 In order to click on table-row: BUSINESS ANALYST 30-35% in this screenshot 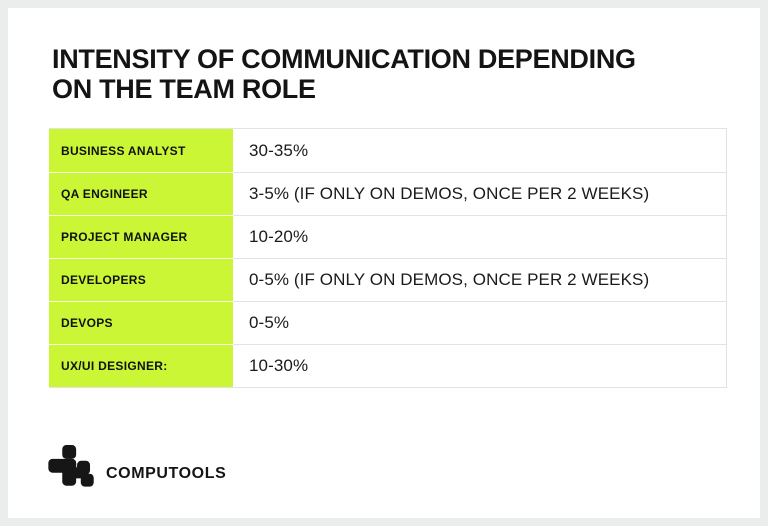, I will do `click(387, 150)`.